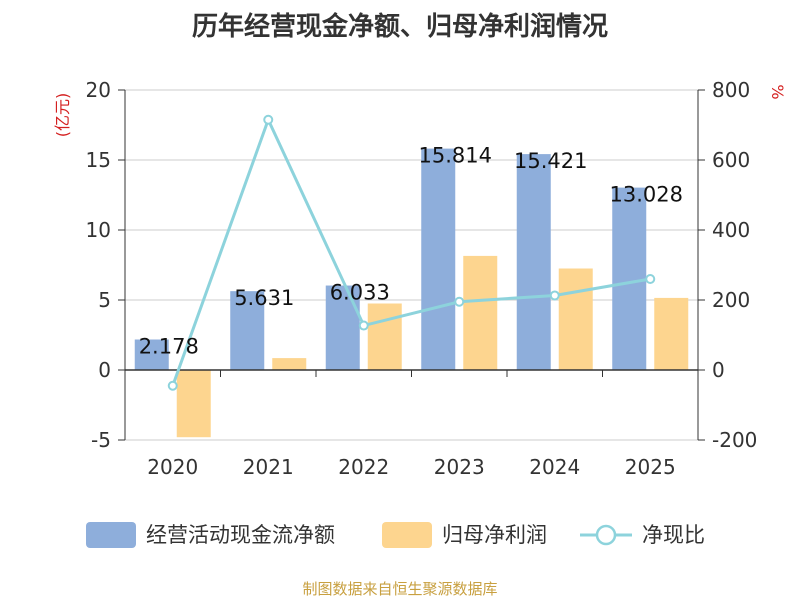 This screenshot has height=600, width=800. What do you see at coordinates (240, 535) in the screenshot?
I see `legend-label: 经营活动现金流净额` at bounding box center [240, 535].